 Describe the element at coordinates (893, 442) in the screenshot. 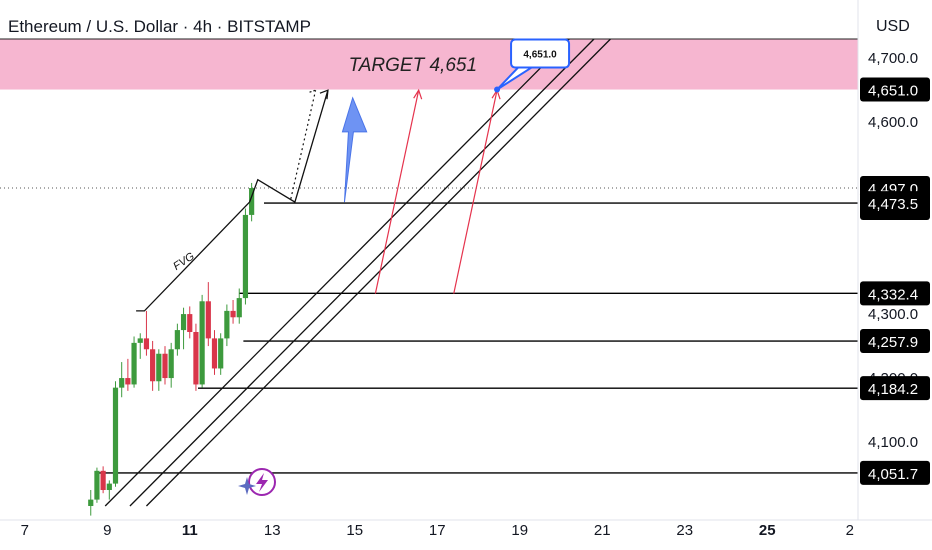

I see `y-tick-label: 4,100.0` at that location.